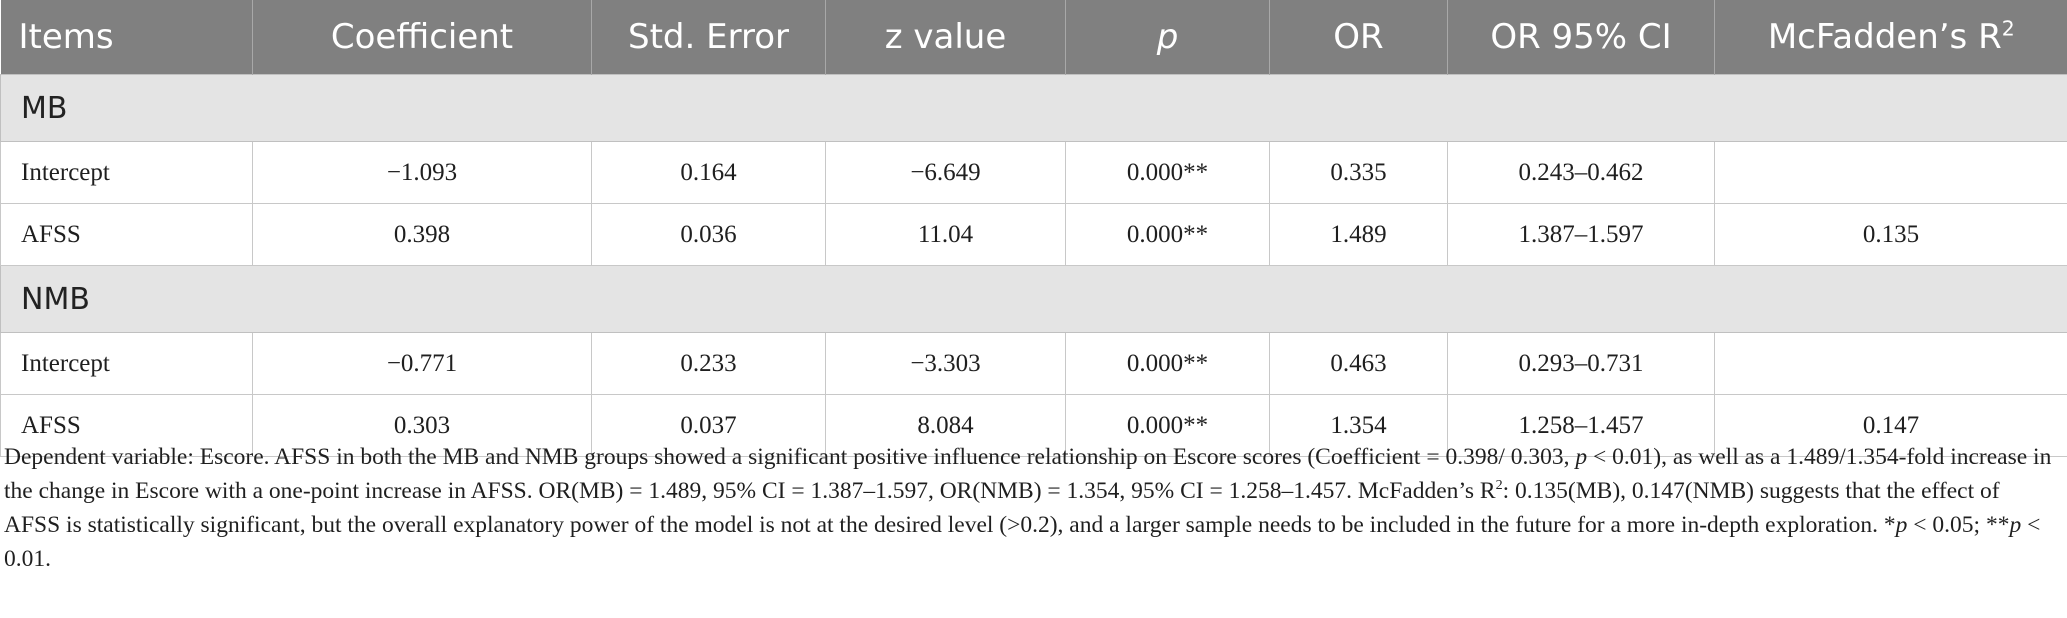 The image size is (2067, 618). I want to click on group-label-nmb: NMB, so click(1033, 299).